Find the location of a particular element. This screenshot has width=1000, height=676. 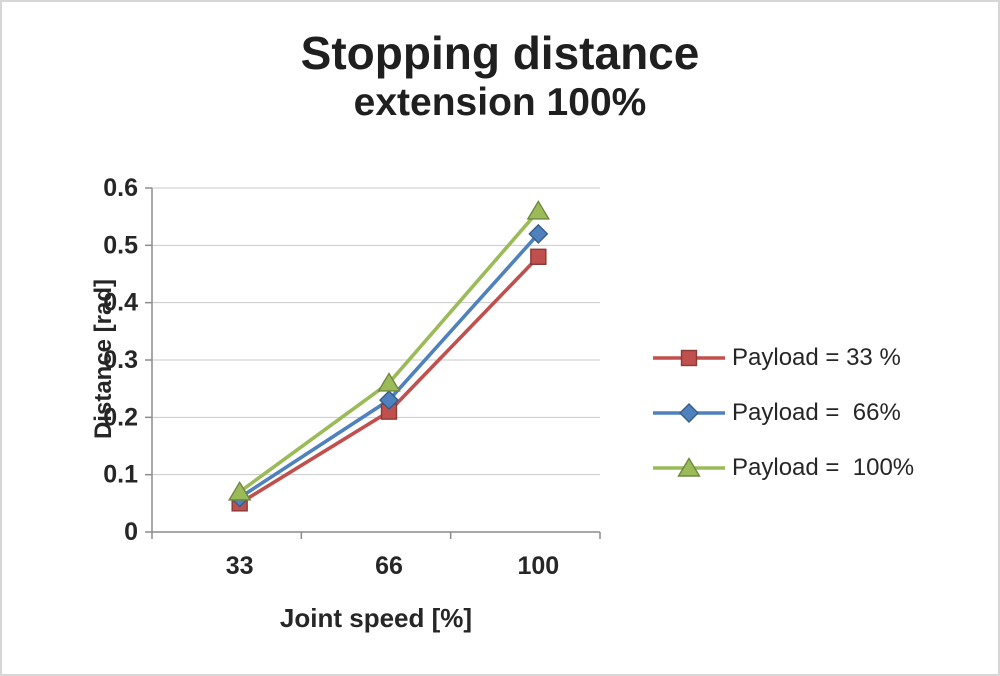

legend-item: Payload = 33 % is located at coordinates (782, 357).